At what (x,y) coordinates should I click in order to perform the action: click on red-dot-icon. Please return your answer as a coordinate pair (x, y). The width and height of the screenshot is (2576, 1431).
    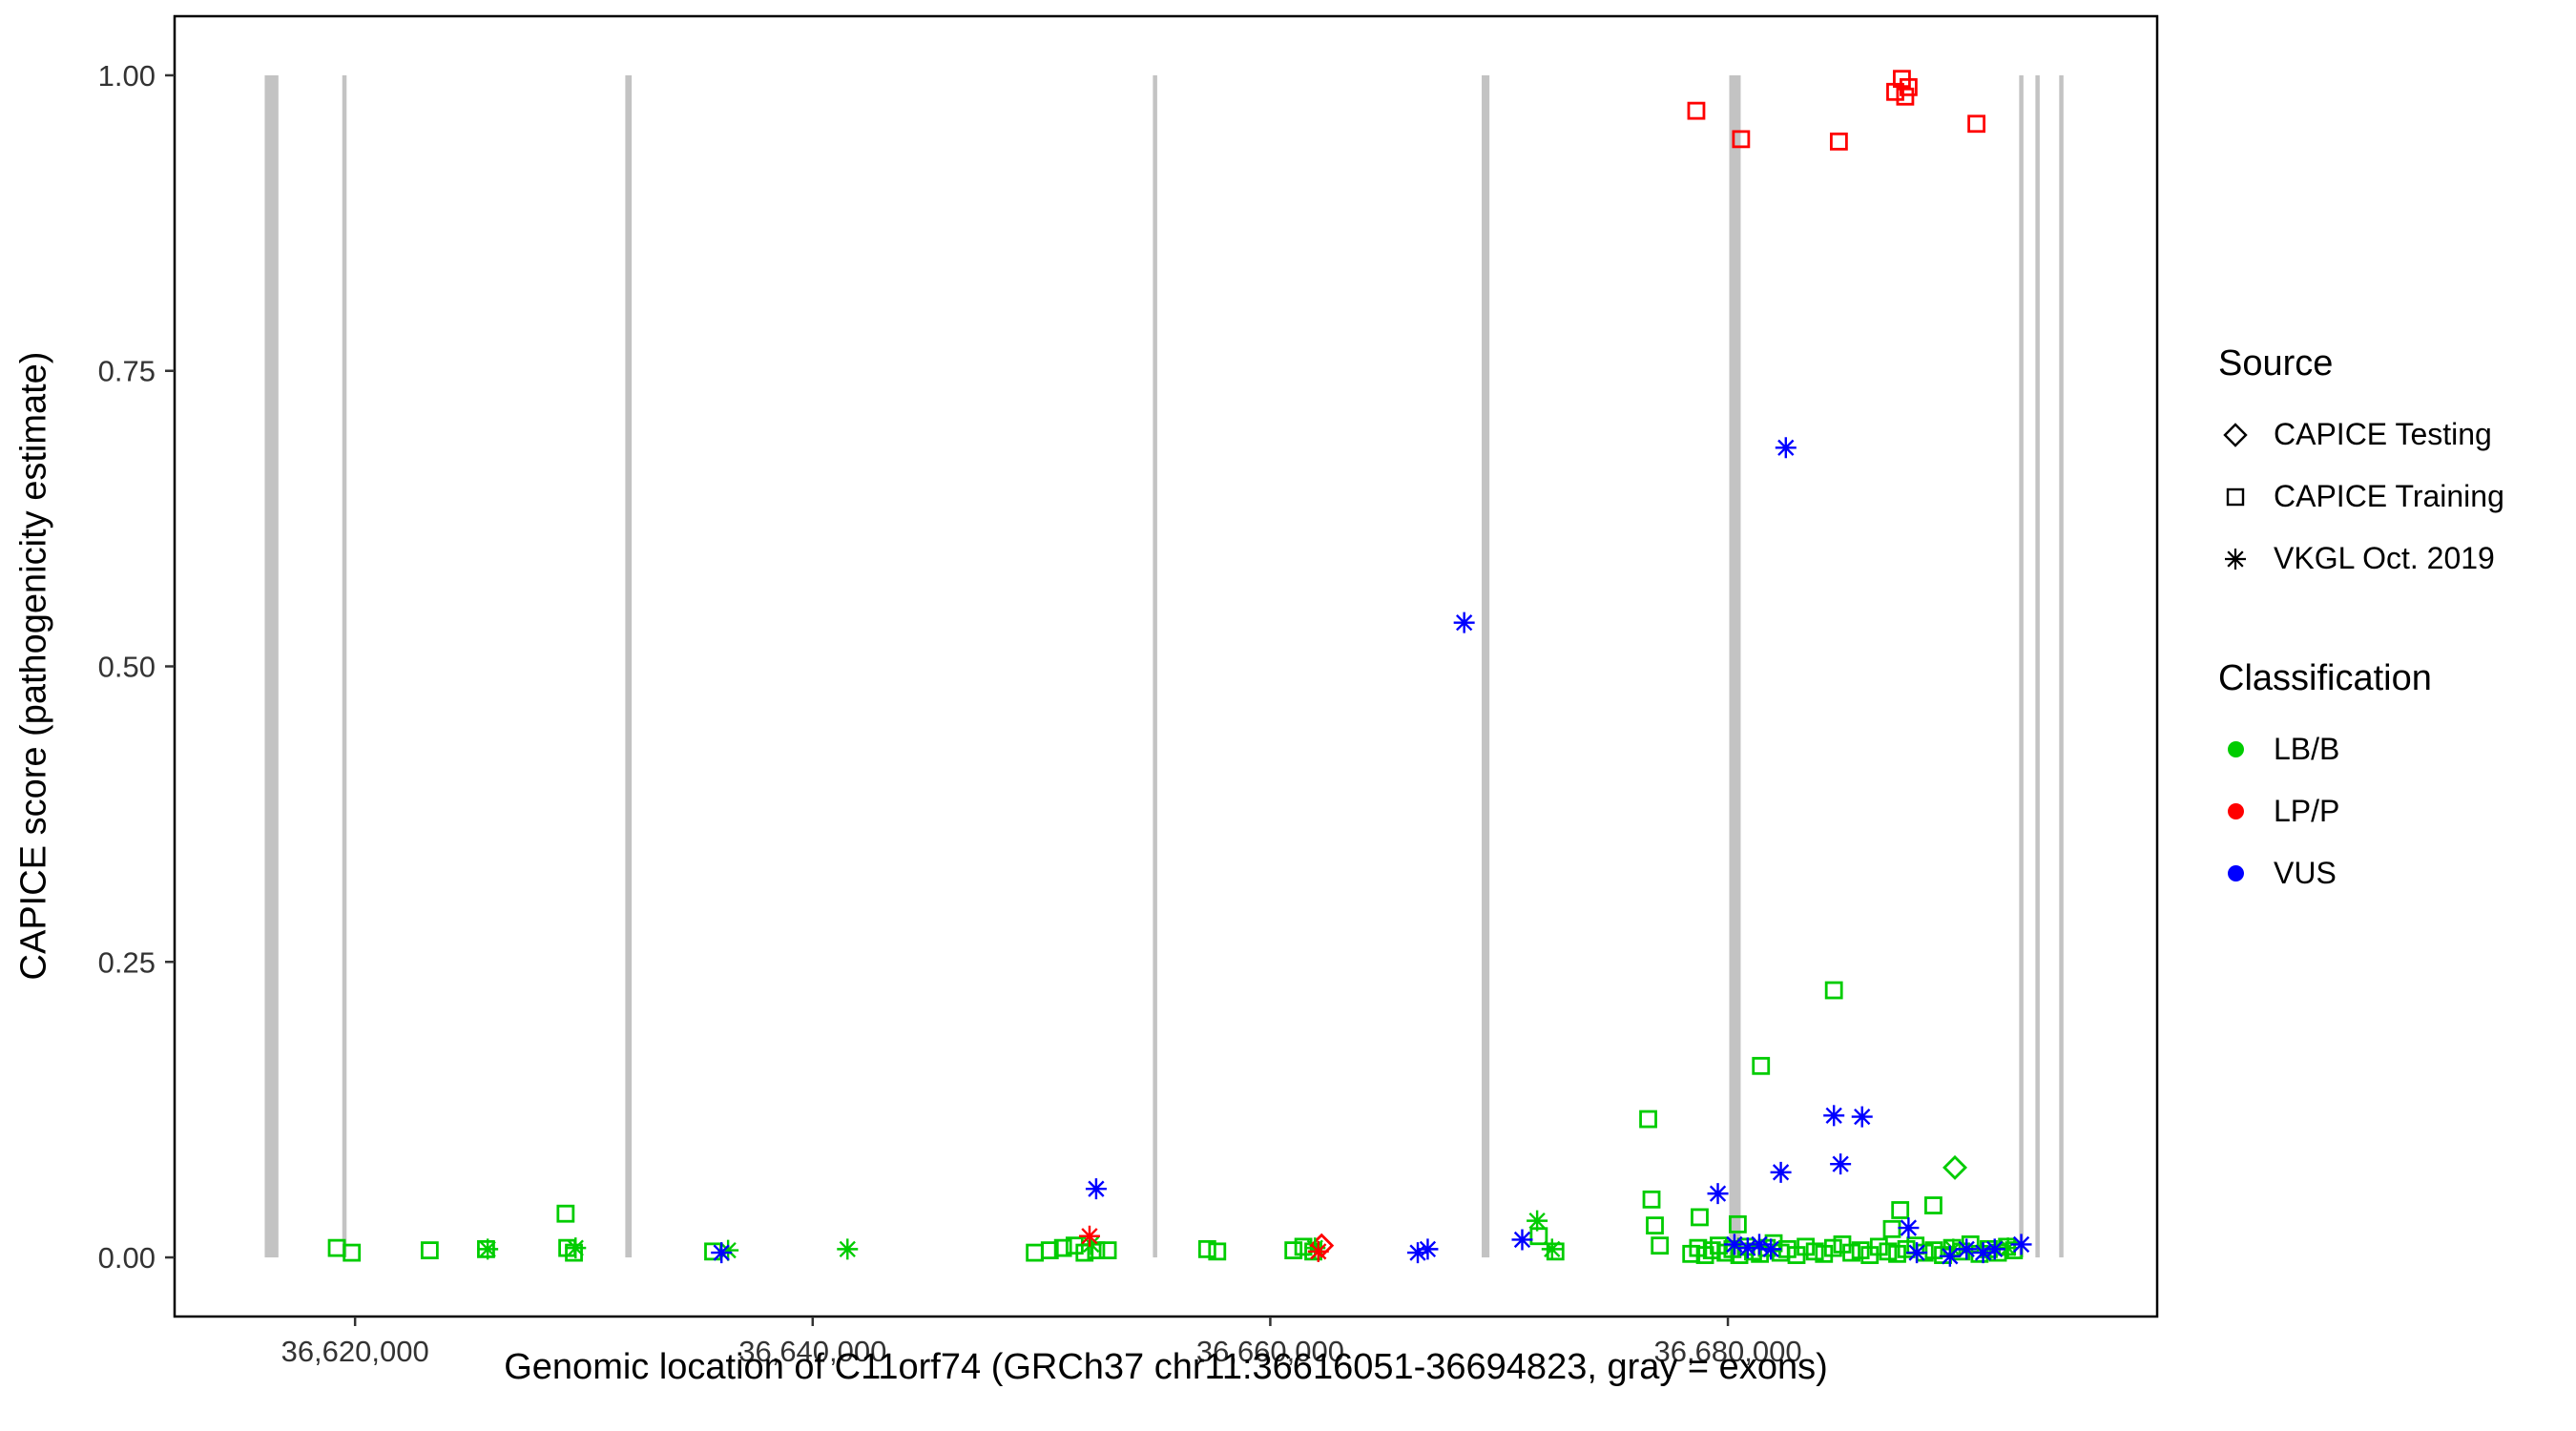
    Looking at the image, I should click on (2235, 812).